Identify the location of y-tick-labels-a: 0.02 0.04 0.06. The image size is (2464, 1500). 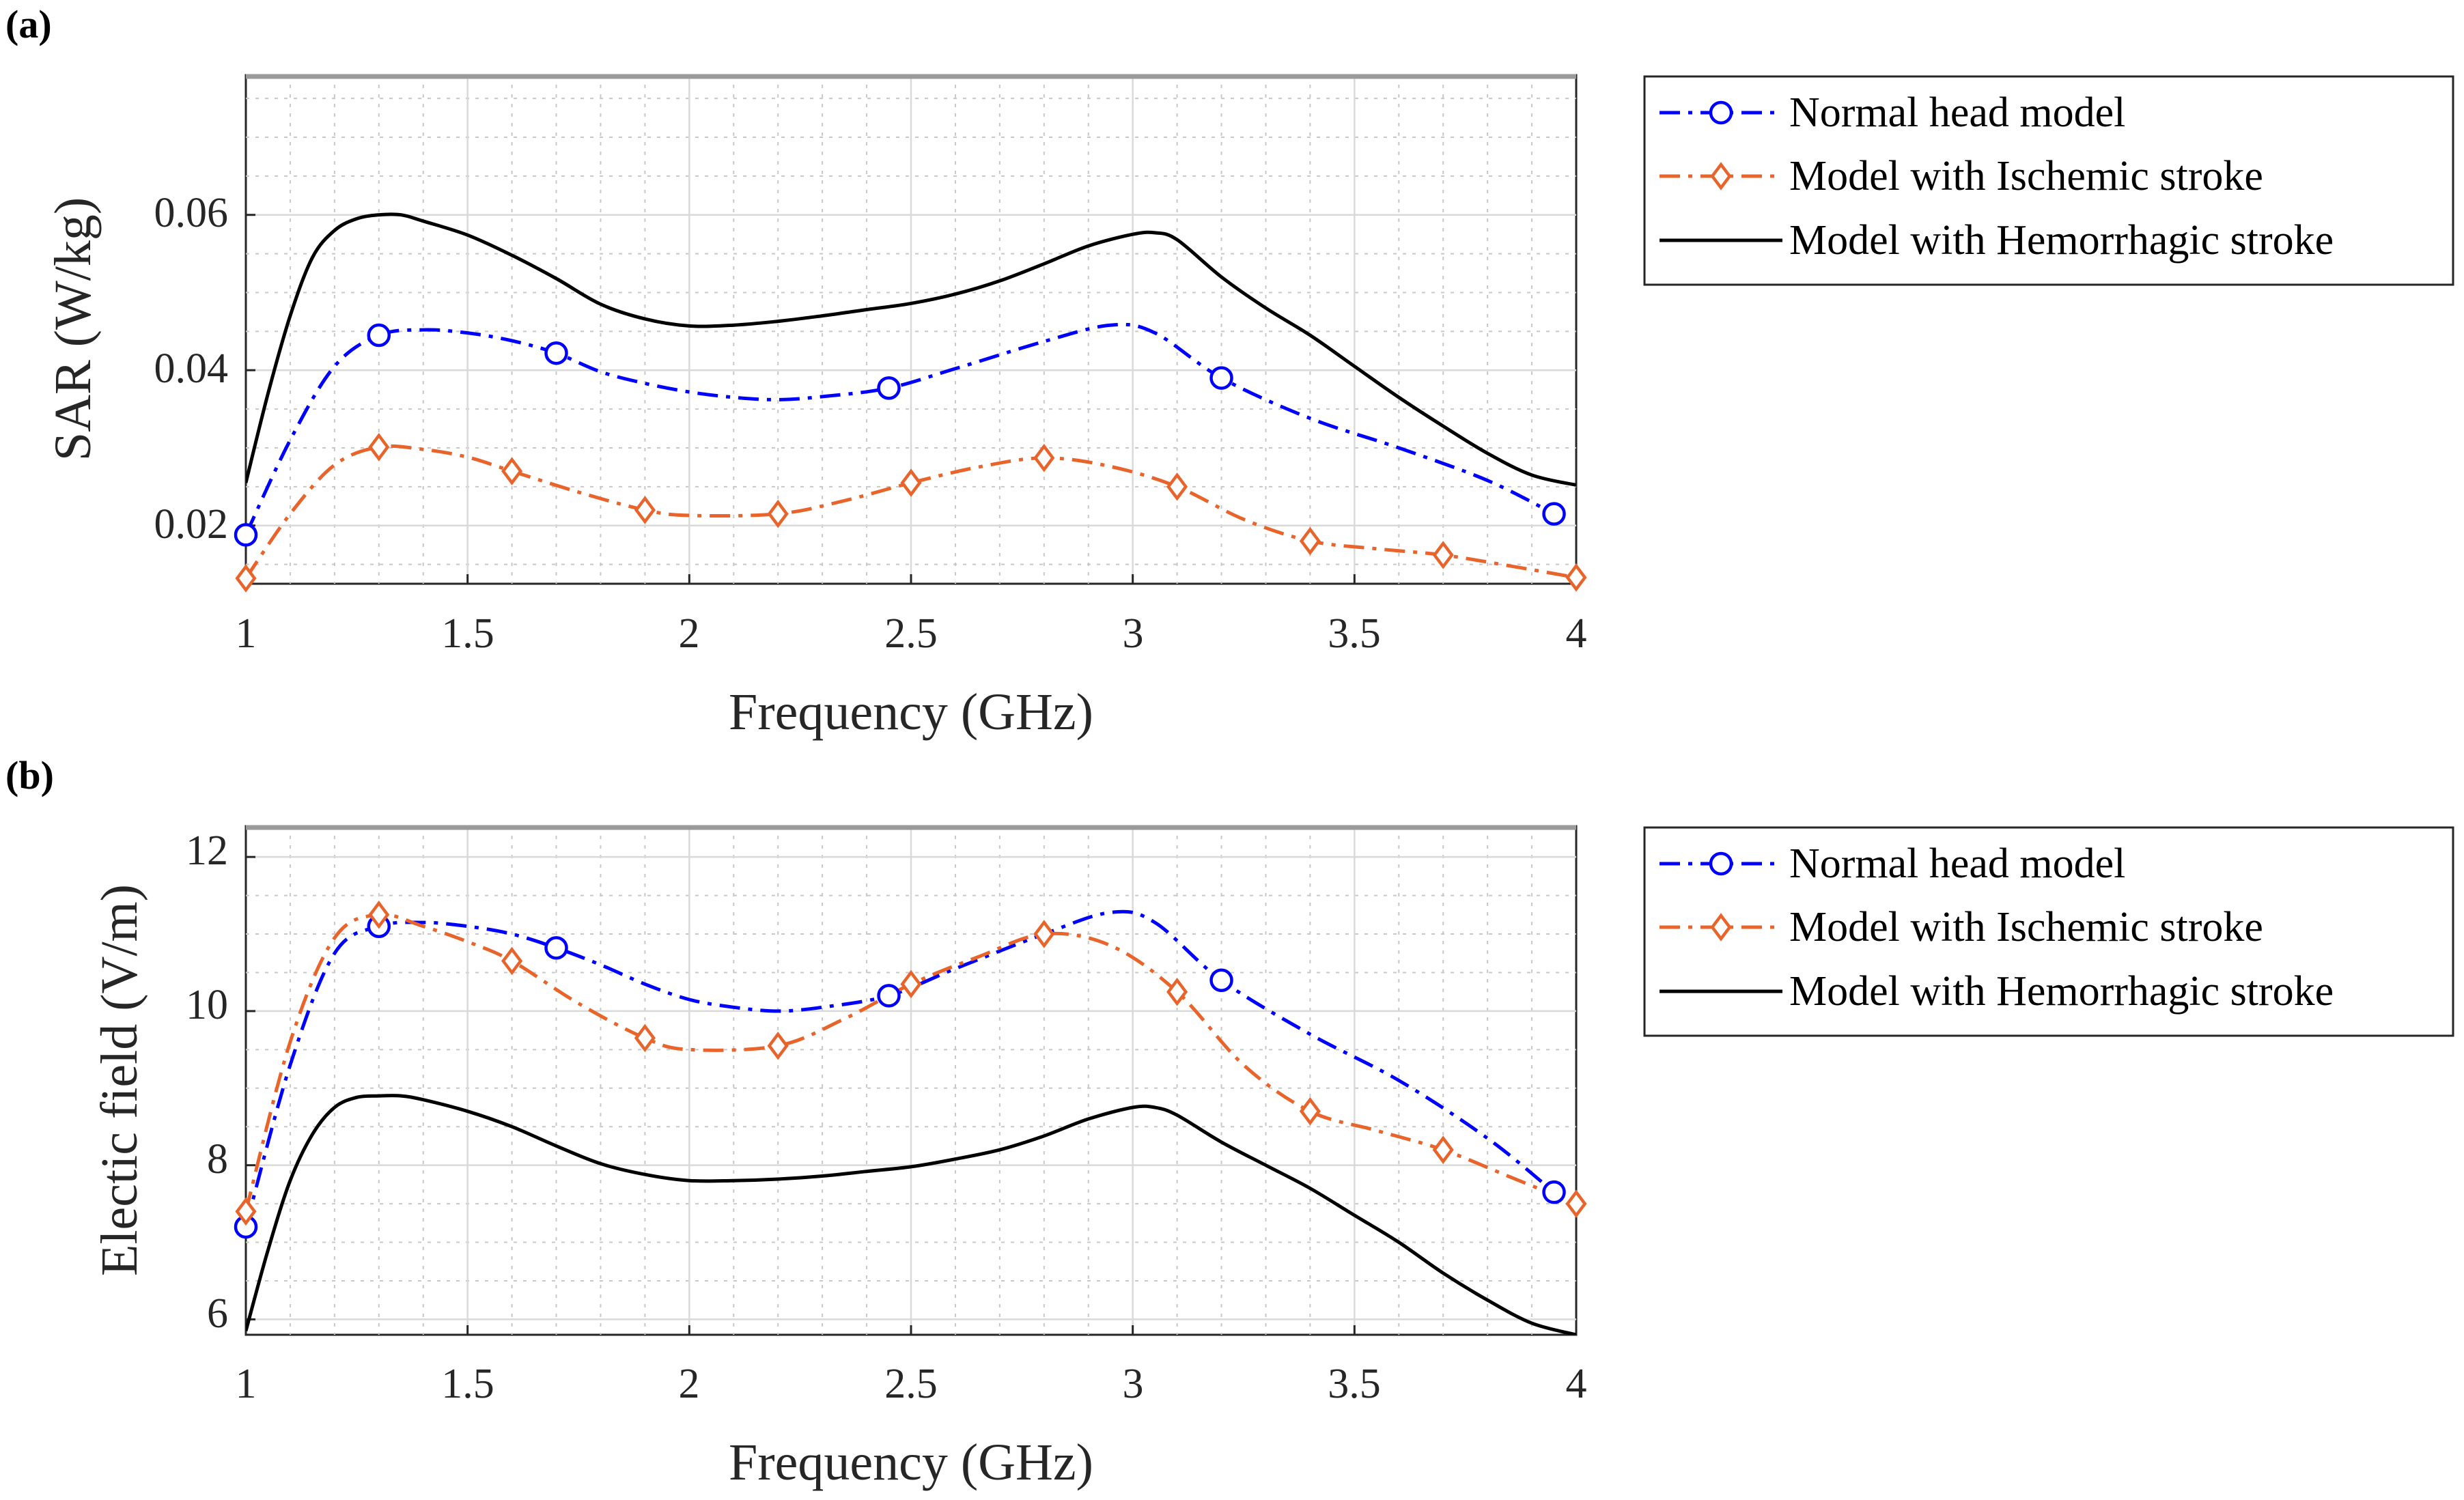
(191, 369).